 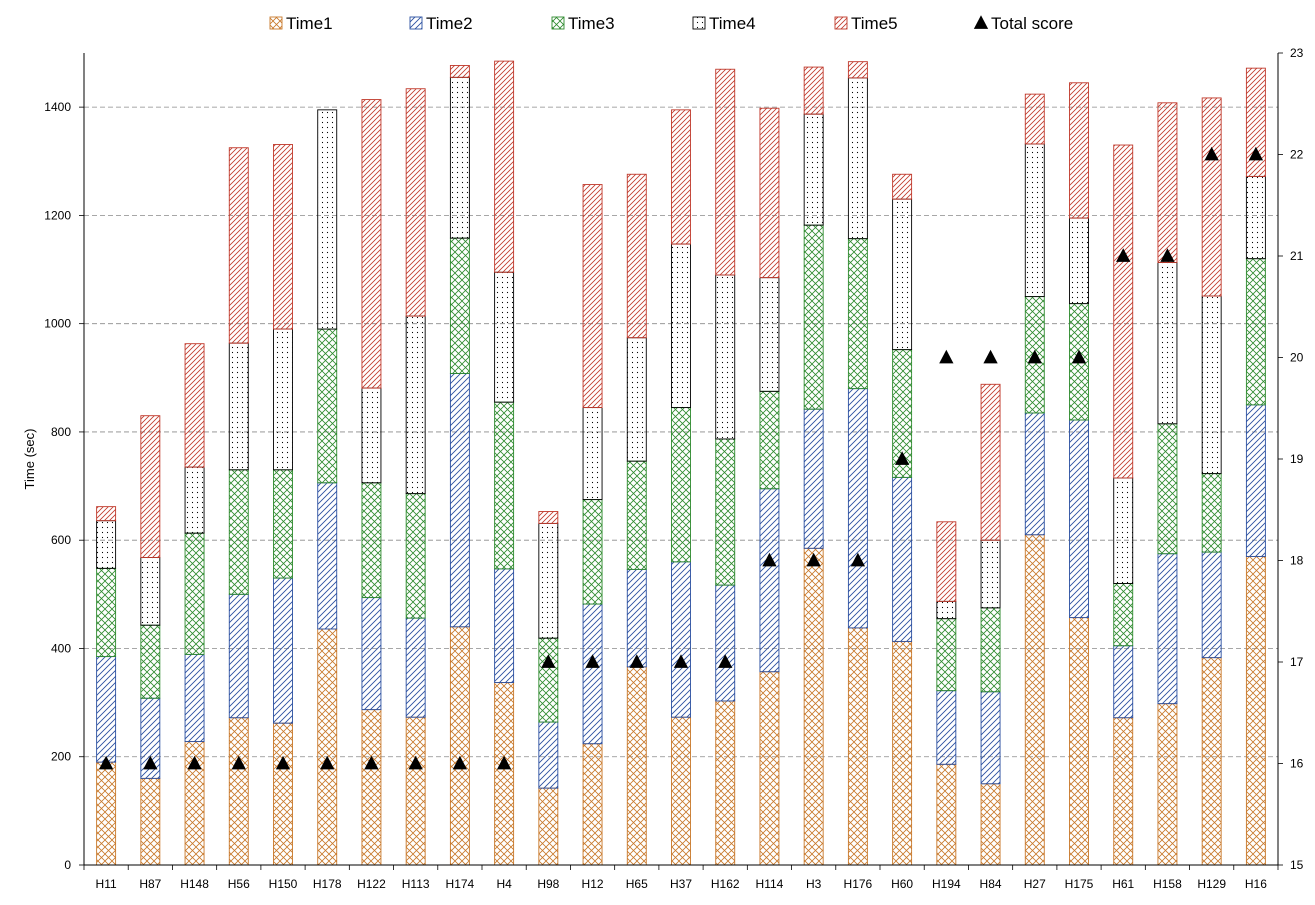 I want to click on bar-segment-time2-h158, so click(x=1167, y=629).